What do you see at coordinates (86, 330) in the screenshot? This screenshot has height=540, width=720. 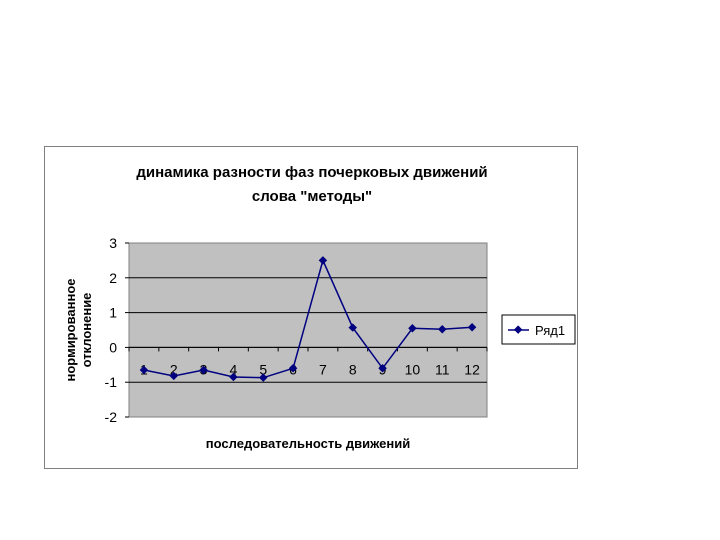 I see `y-axis-title-line-2: отклонение` at bounding box center [86, 330].